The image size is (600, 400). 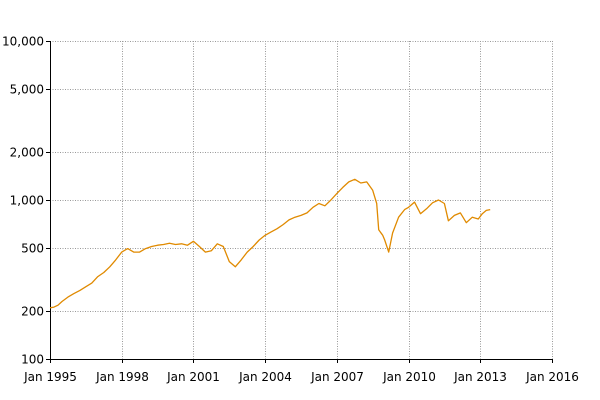 I want to click on y-tick-labels: 100 200 500 1,000 2,000 5,000 10,000, so click(x=23, y=201).